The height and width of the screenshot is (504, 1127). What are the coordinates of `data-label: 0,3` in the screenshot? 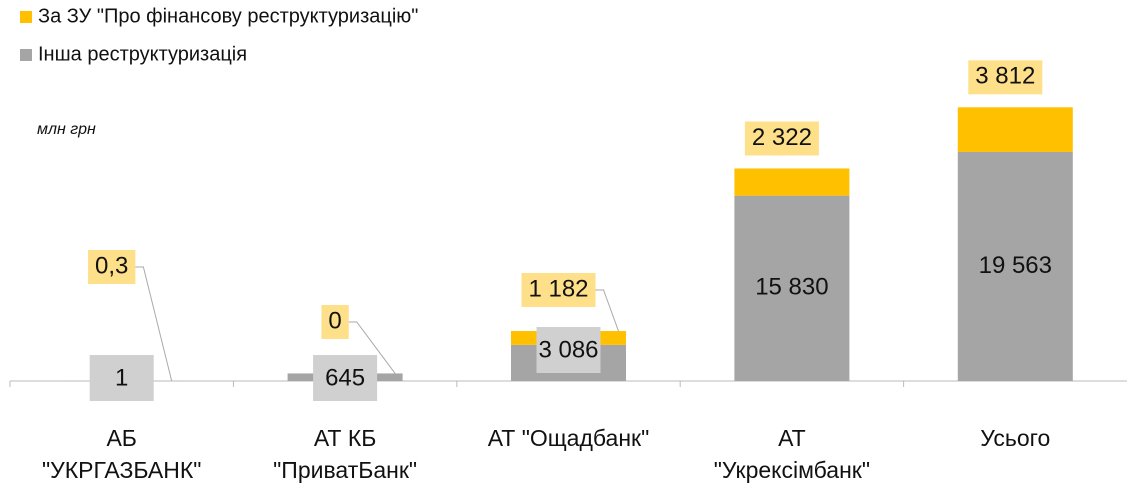 It's located at (111, 265).